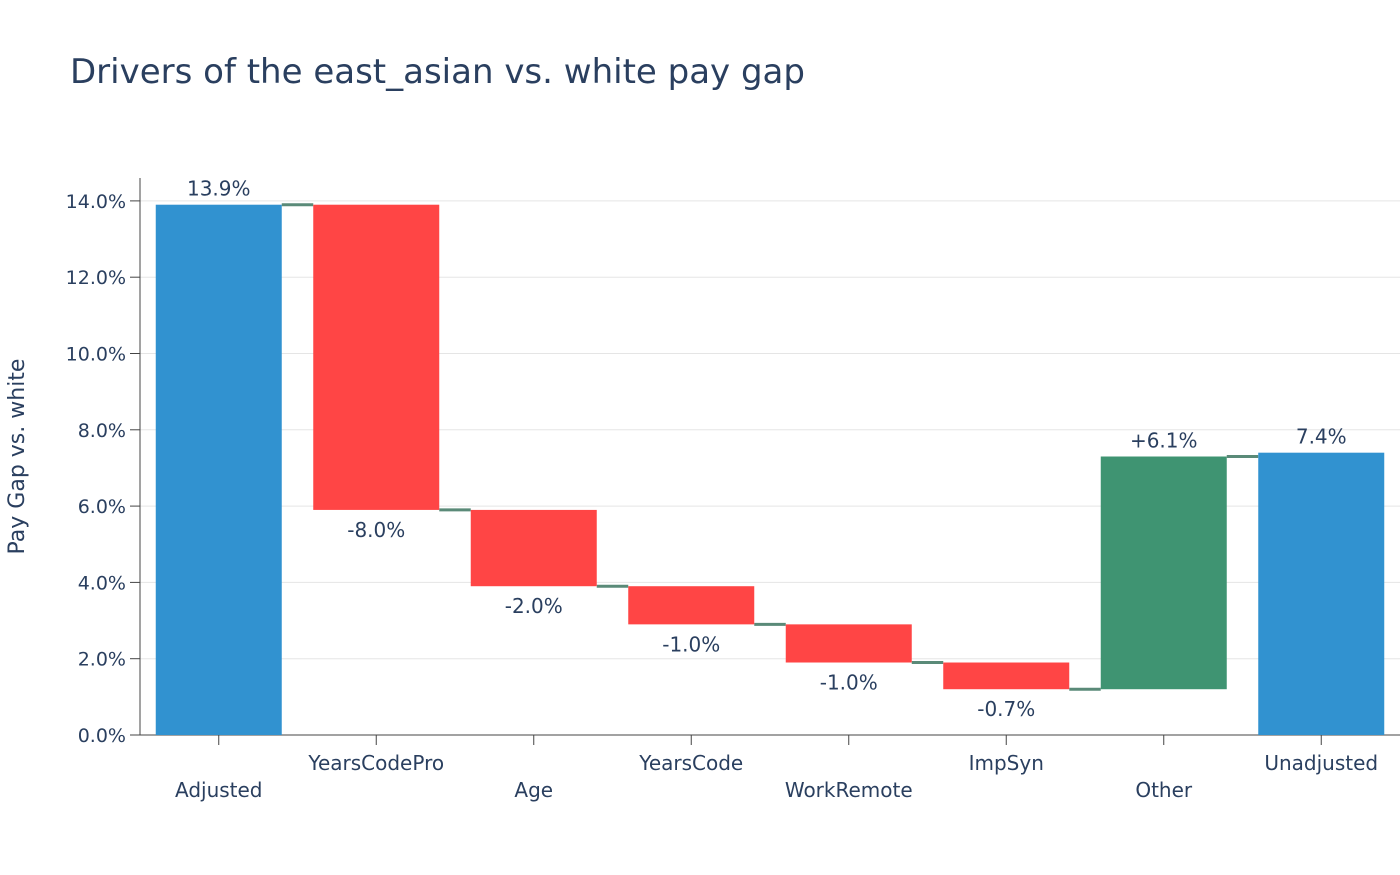 This screenshot has width=1400, height=875. I want to click on x-tick-label: WorkRemote, so click(849, 790).